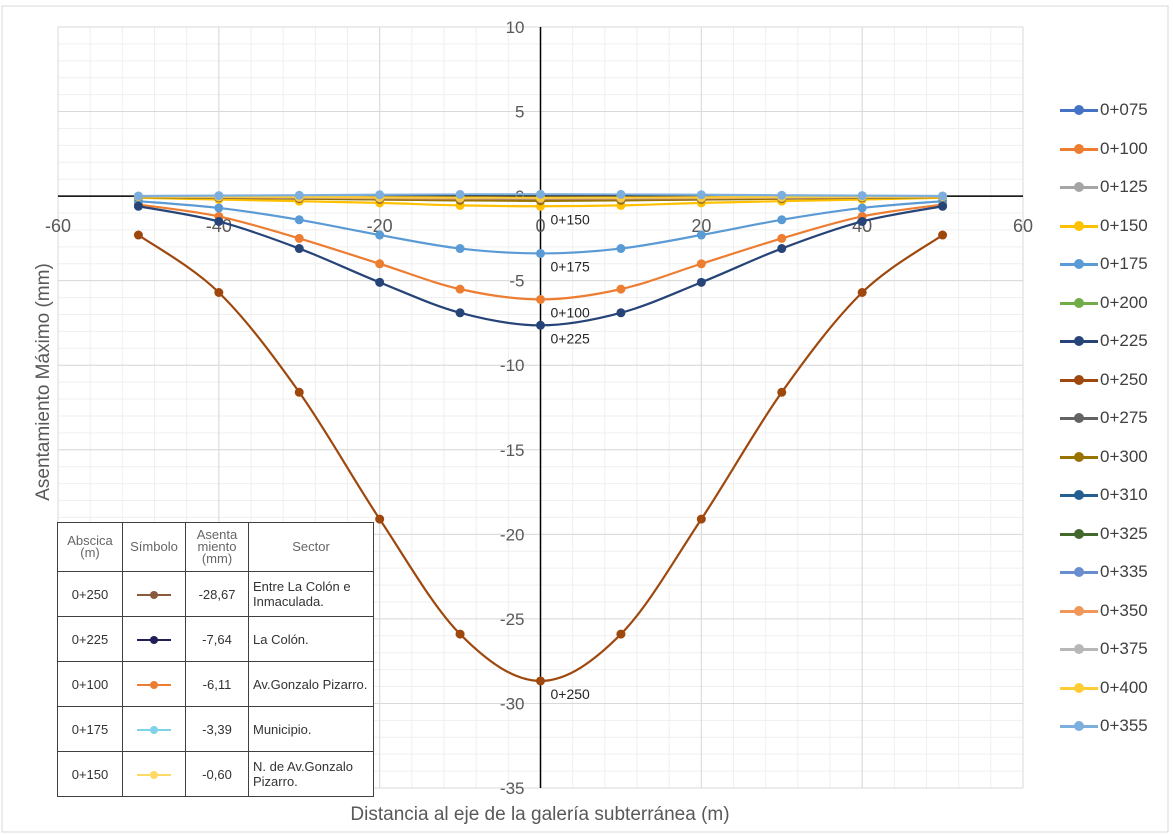 This screenshot has height=835, width=1173. I want to click on legend-item: 0+375, so click(1104, 649).